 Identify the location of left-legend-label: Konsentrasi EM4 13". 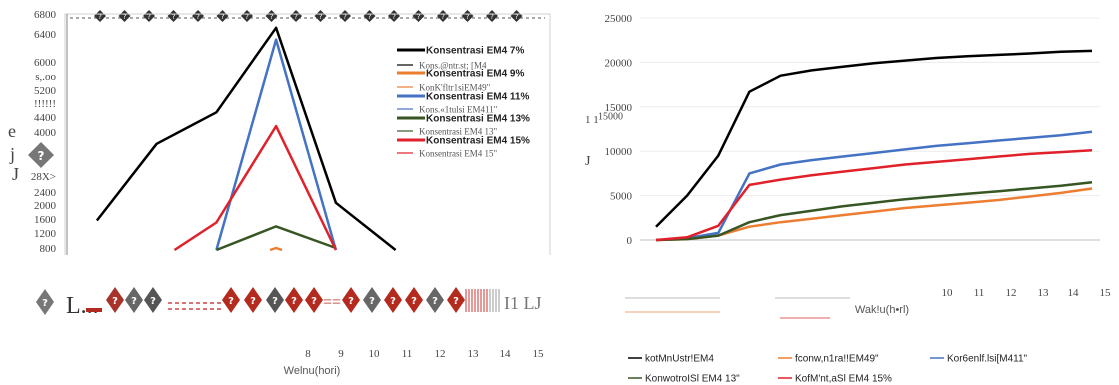
(458, 132).